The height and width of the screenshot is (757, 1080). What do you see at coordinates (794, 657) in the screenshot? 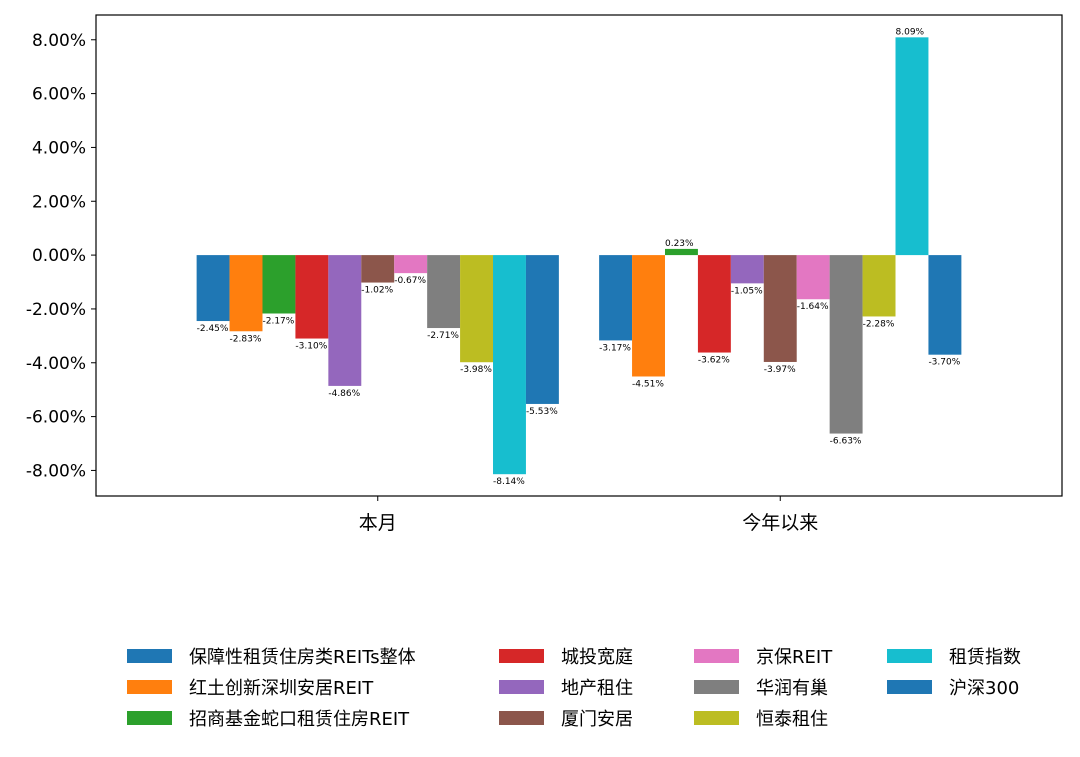
I see `legend-label: 京保REIT` at bounding box center [794, 657].